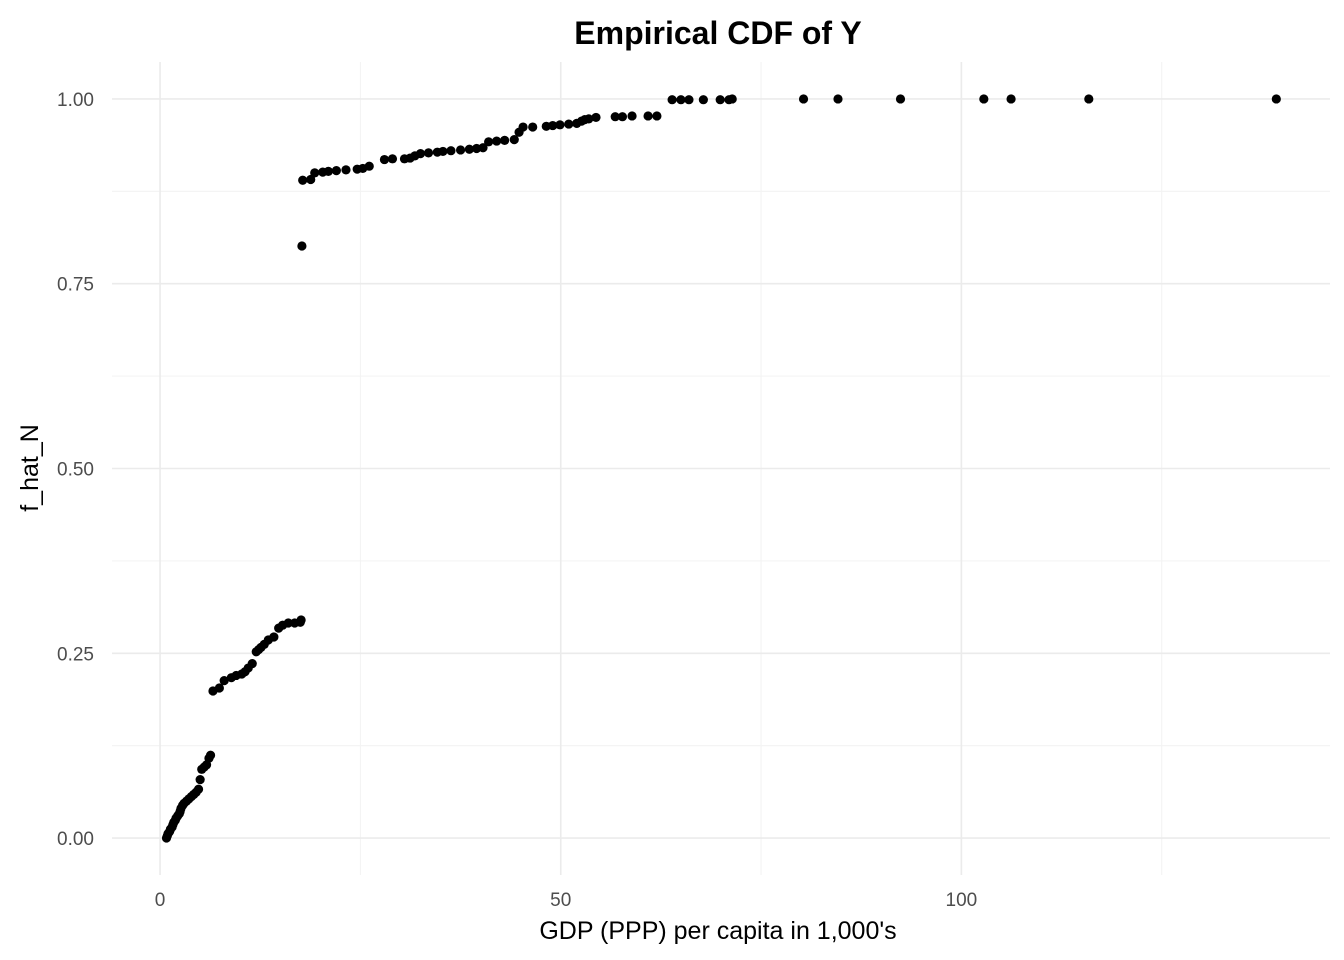 The width and height of the screenshot is (1344, 960). I want to click on chart-title: Empirical CDF of Y, so click(717, 33).